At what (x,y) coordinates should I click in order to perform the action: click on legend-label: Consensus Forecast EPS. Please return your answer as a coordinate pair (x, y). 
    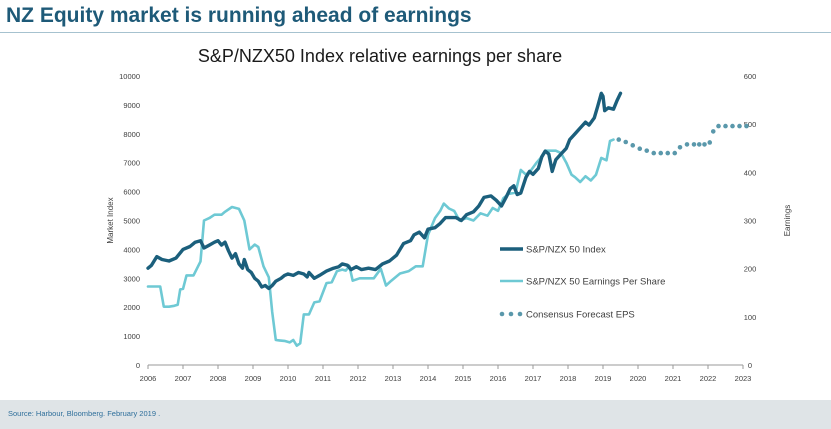
    Looking at the image, I should click on (580, 315).